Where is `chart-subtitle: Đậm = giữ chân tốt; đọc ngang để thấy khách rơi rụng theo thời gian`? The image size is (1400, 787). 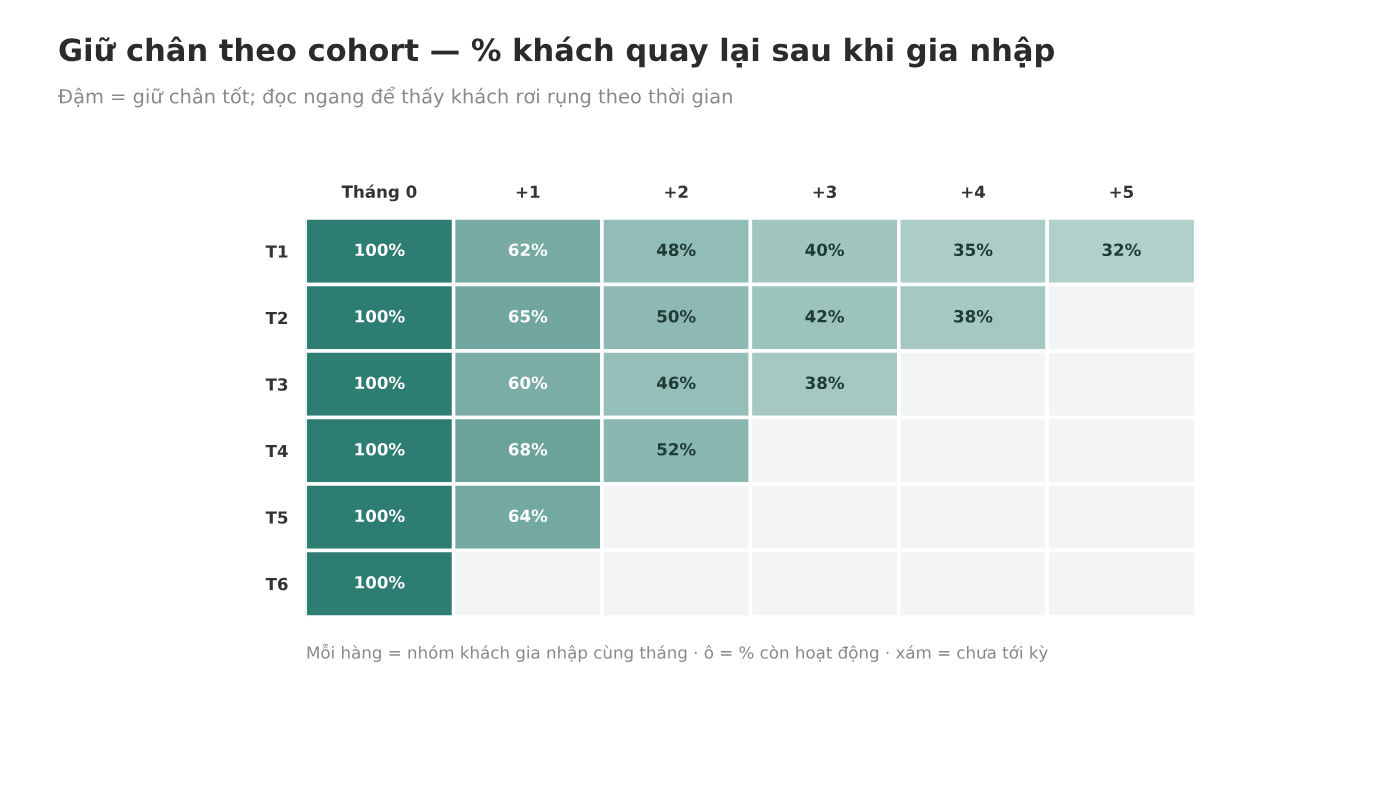 chart-subtitle: Đậm = giữ chân tốt; đọc ngang để thấy khách rơi rụng theo thời gian is located at coordinates (395, 97).